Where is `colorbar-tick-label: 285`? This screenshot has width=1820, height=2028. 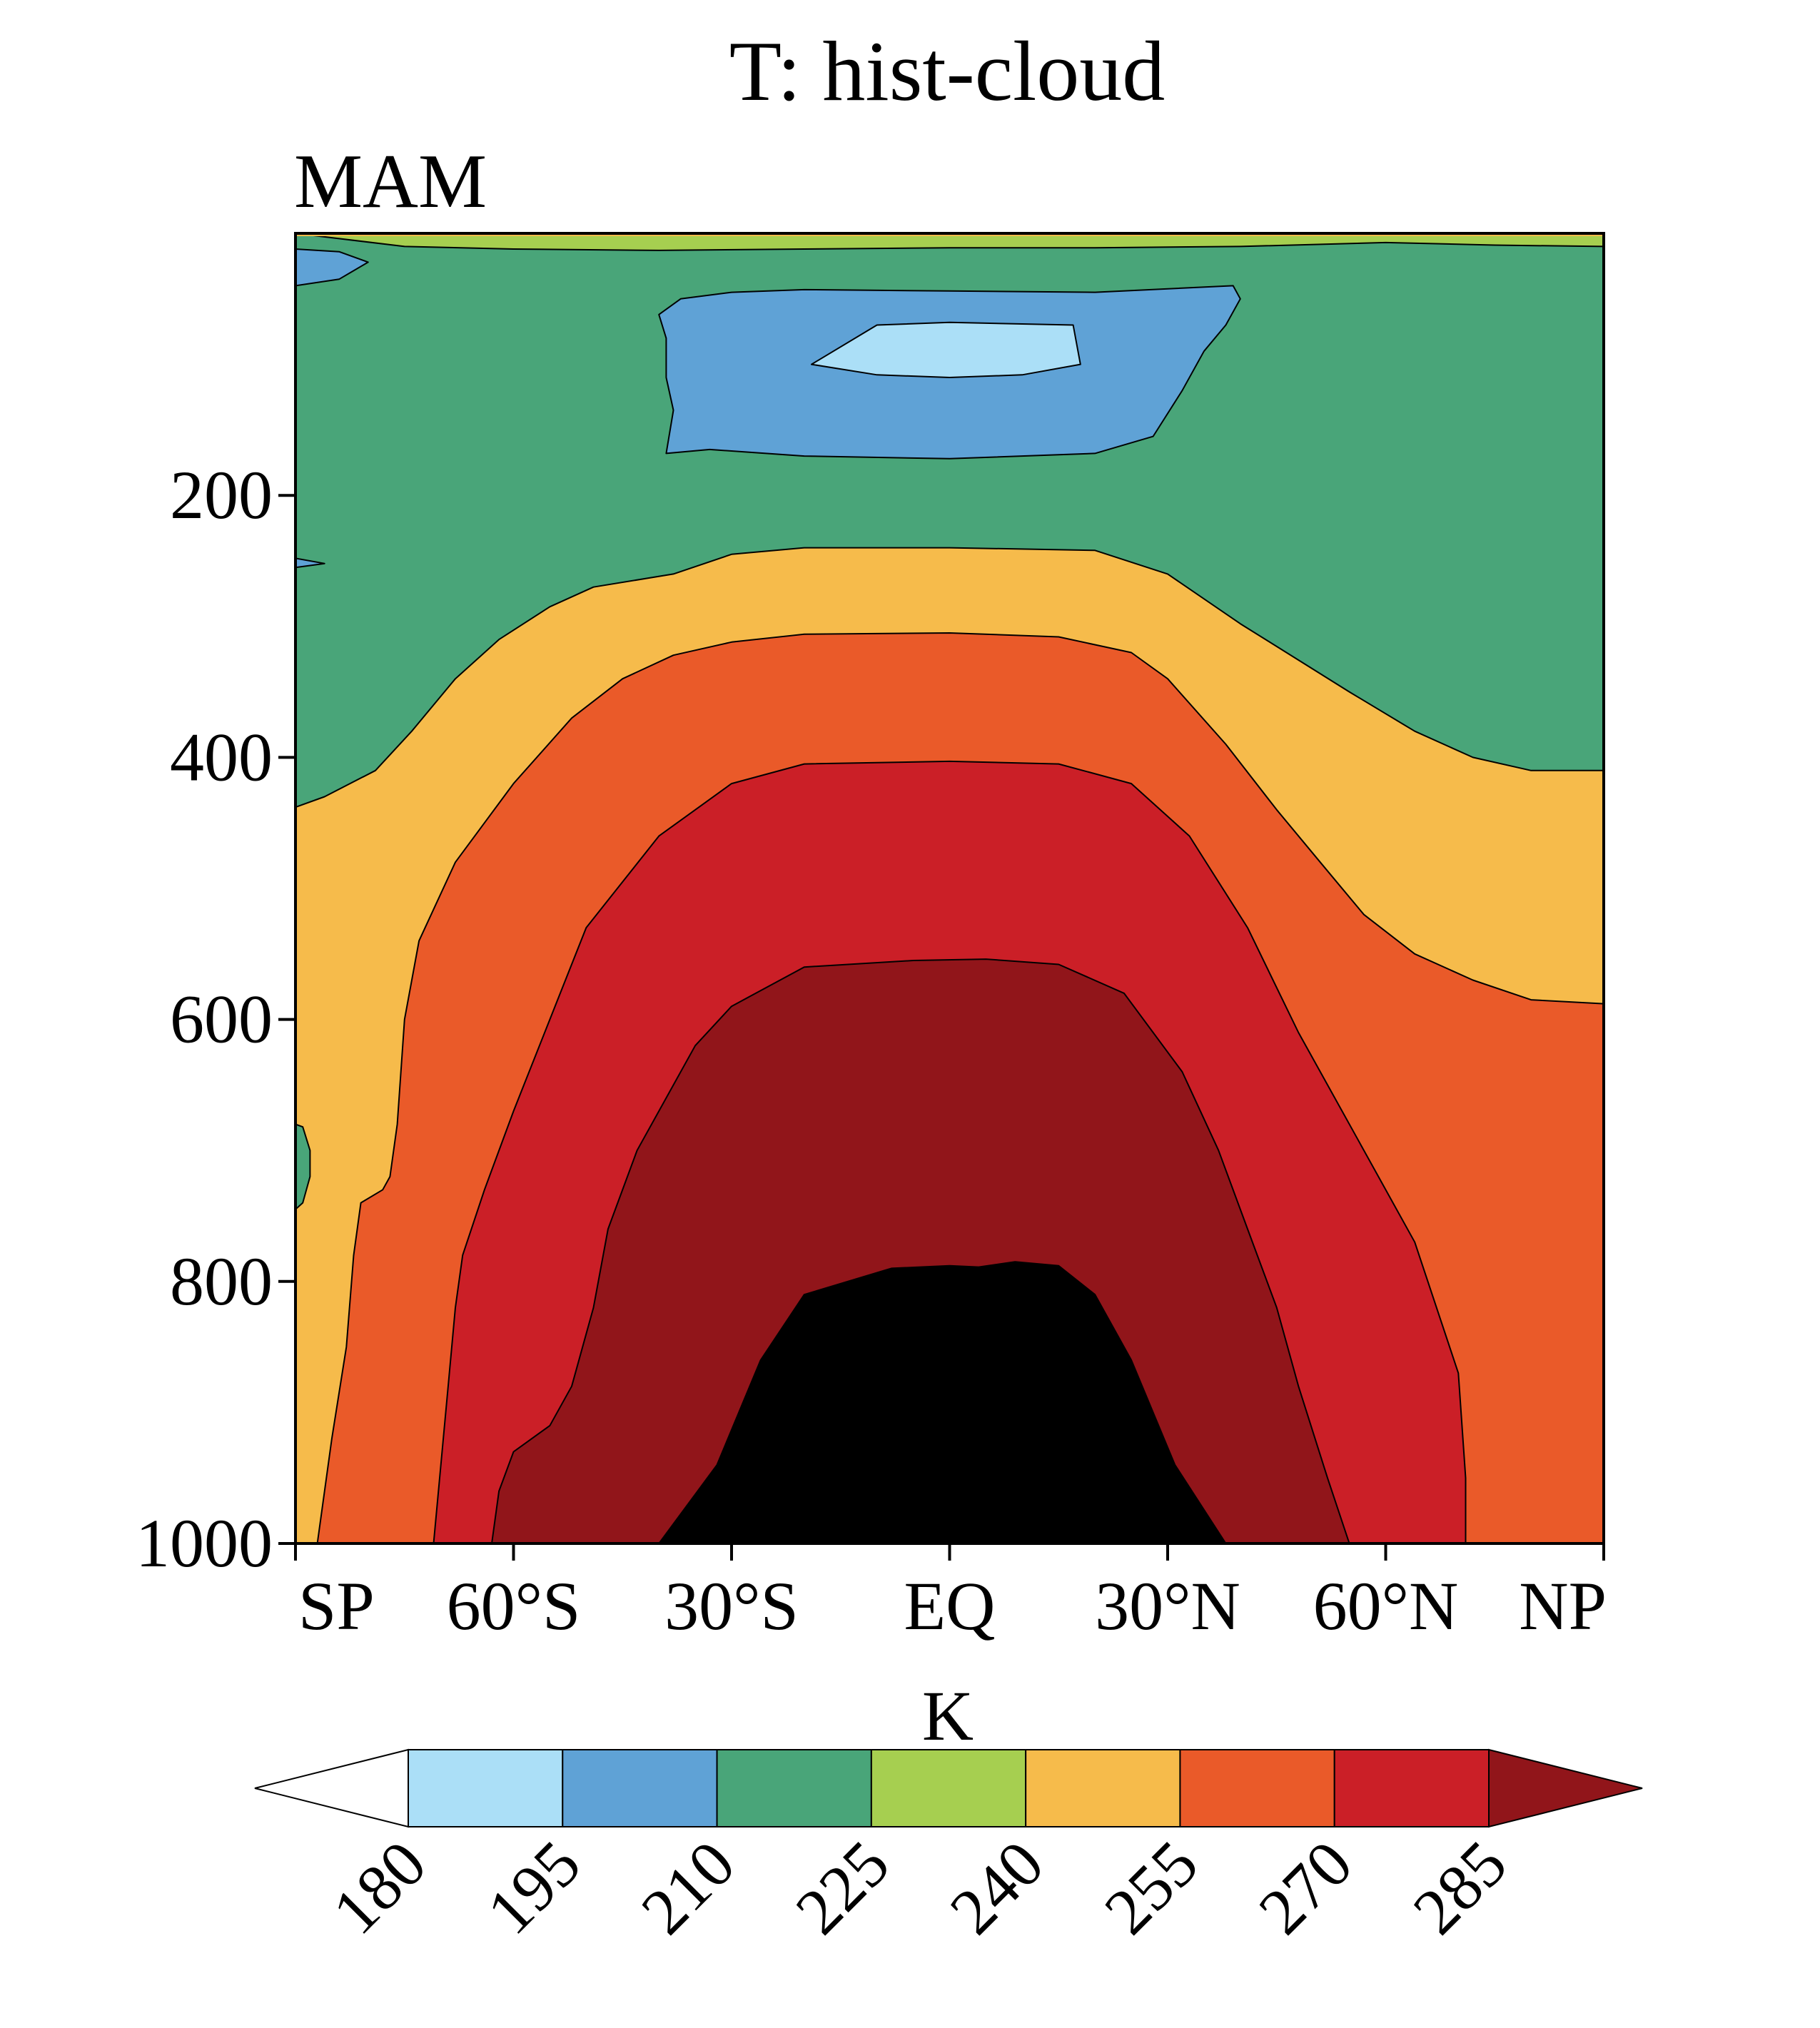
colorbar-tick-label: 285 is located at coordinates (1459, 1887).